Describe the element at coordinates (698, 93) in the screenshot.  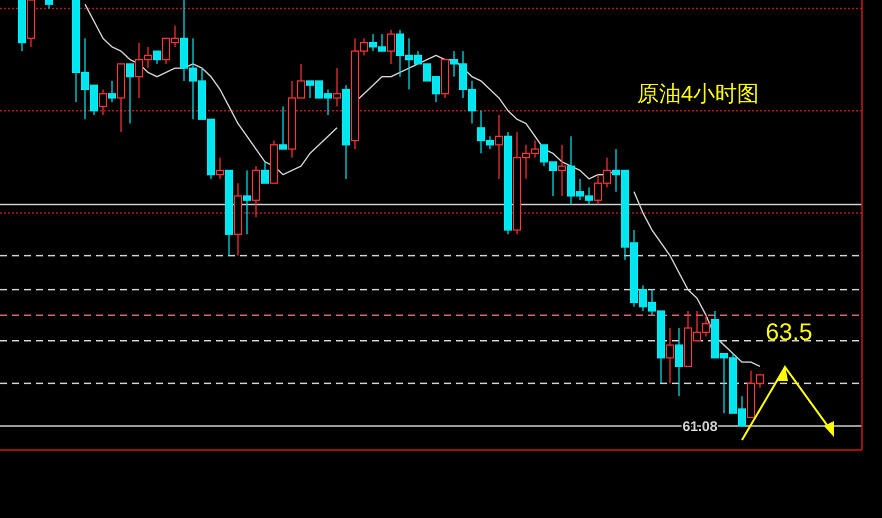
I see `annotation: 原油4小时图` at that location.